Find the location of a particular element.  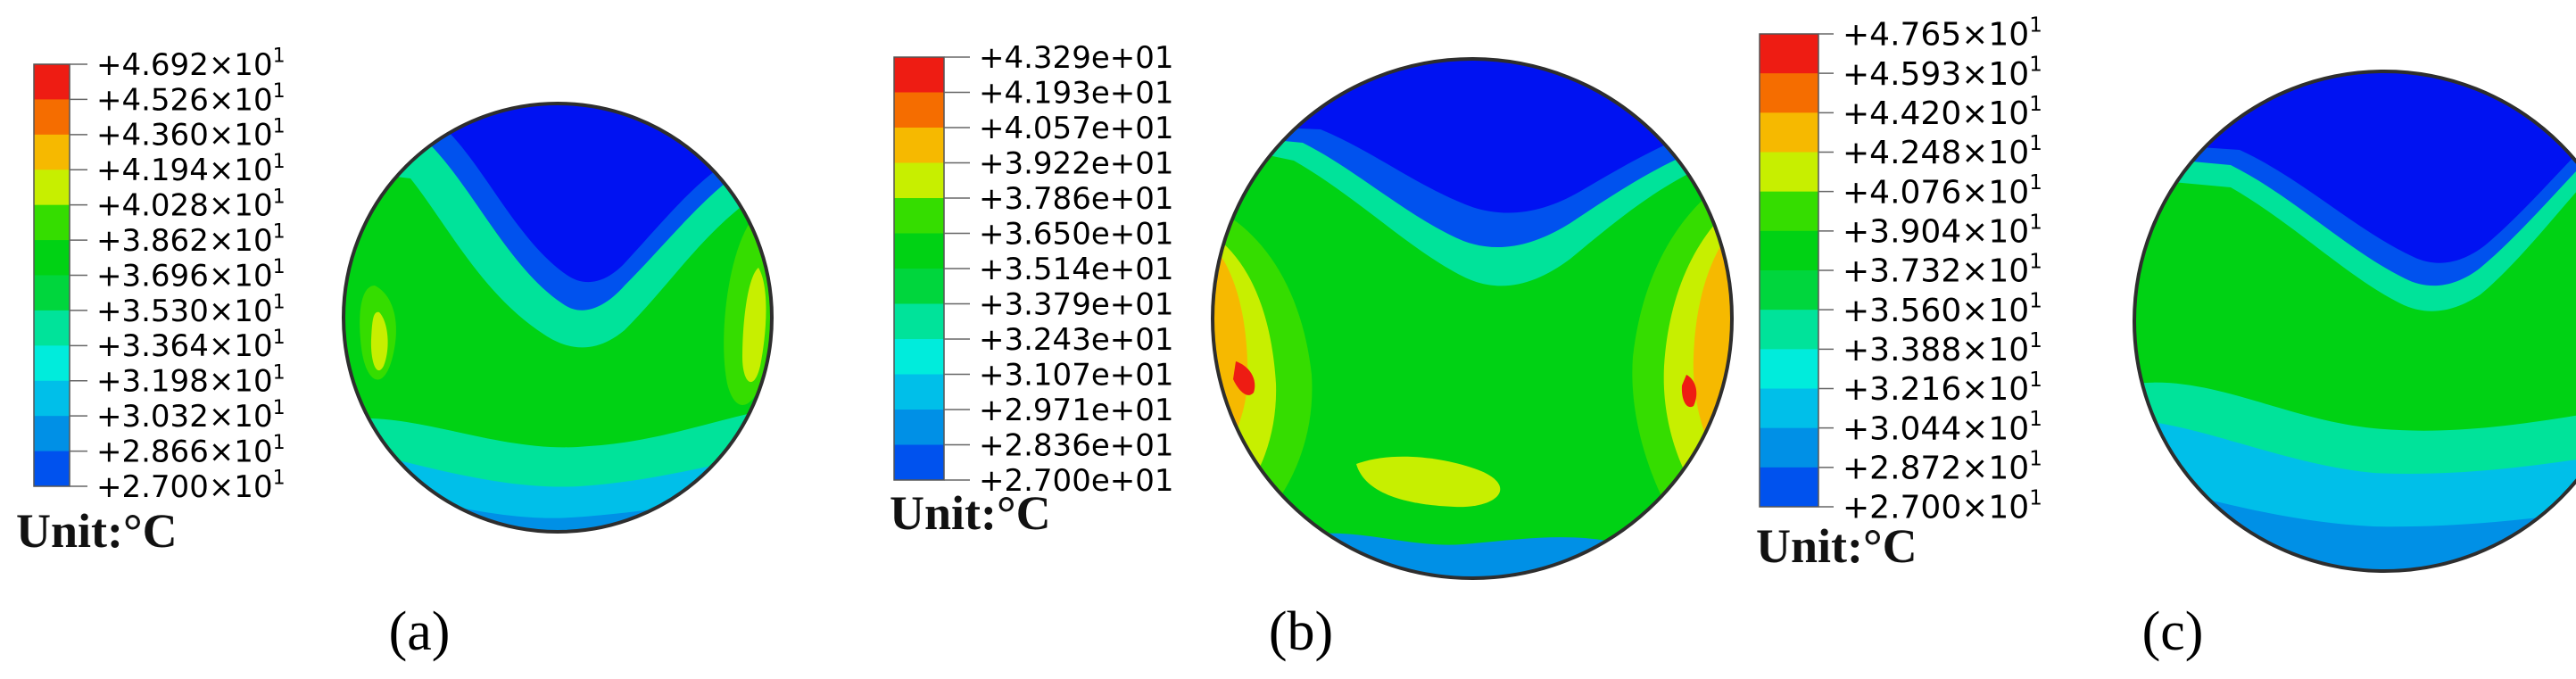

panel-caption: (a) is located at coordinates (420, 631).